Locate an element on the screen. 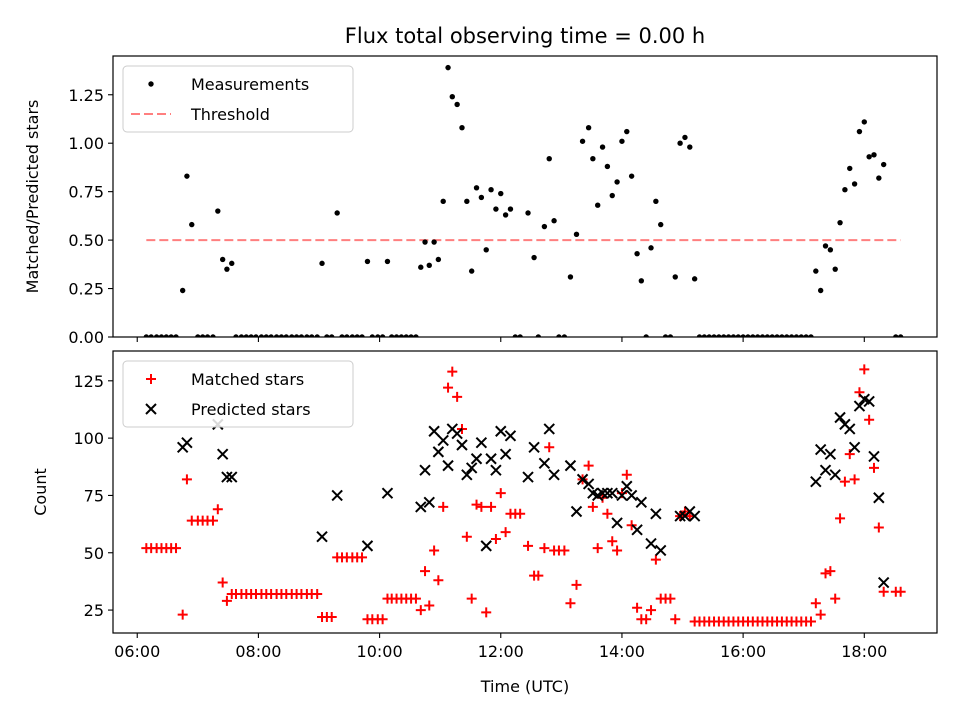 The width and height of the screenshot is (960, 720). y-axis-label: Matched/Predicted stars is located at coordinates (32, 197).